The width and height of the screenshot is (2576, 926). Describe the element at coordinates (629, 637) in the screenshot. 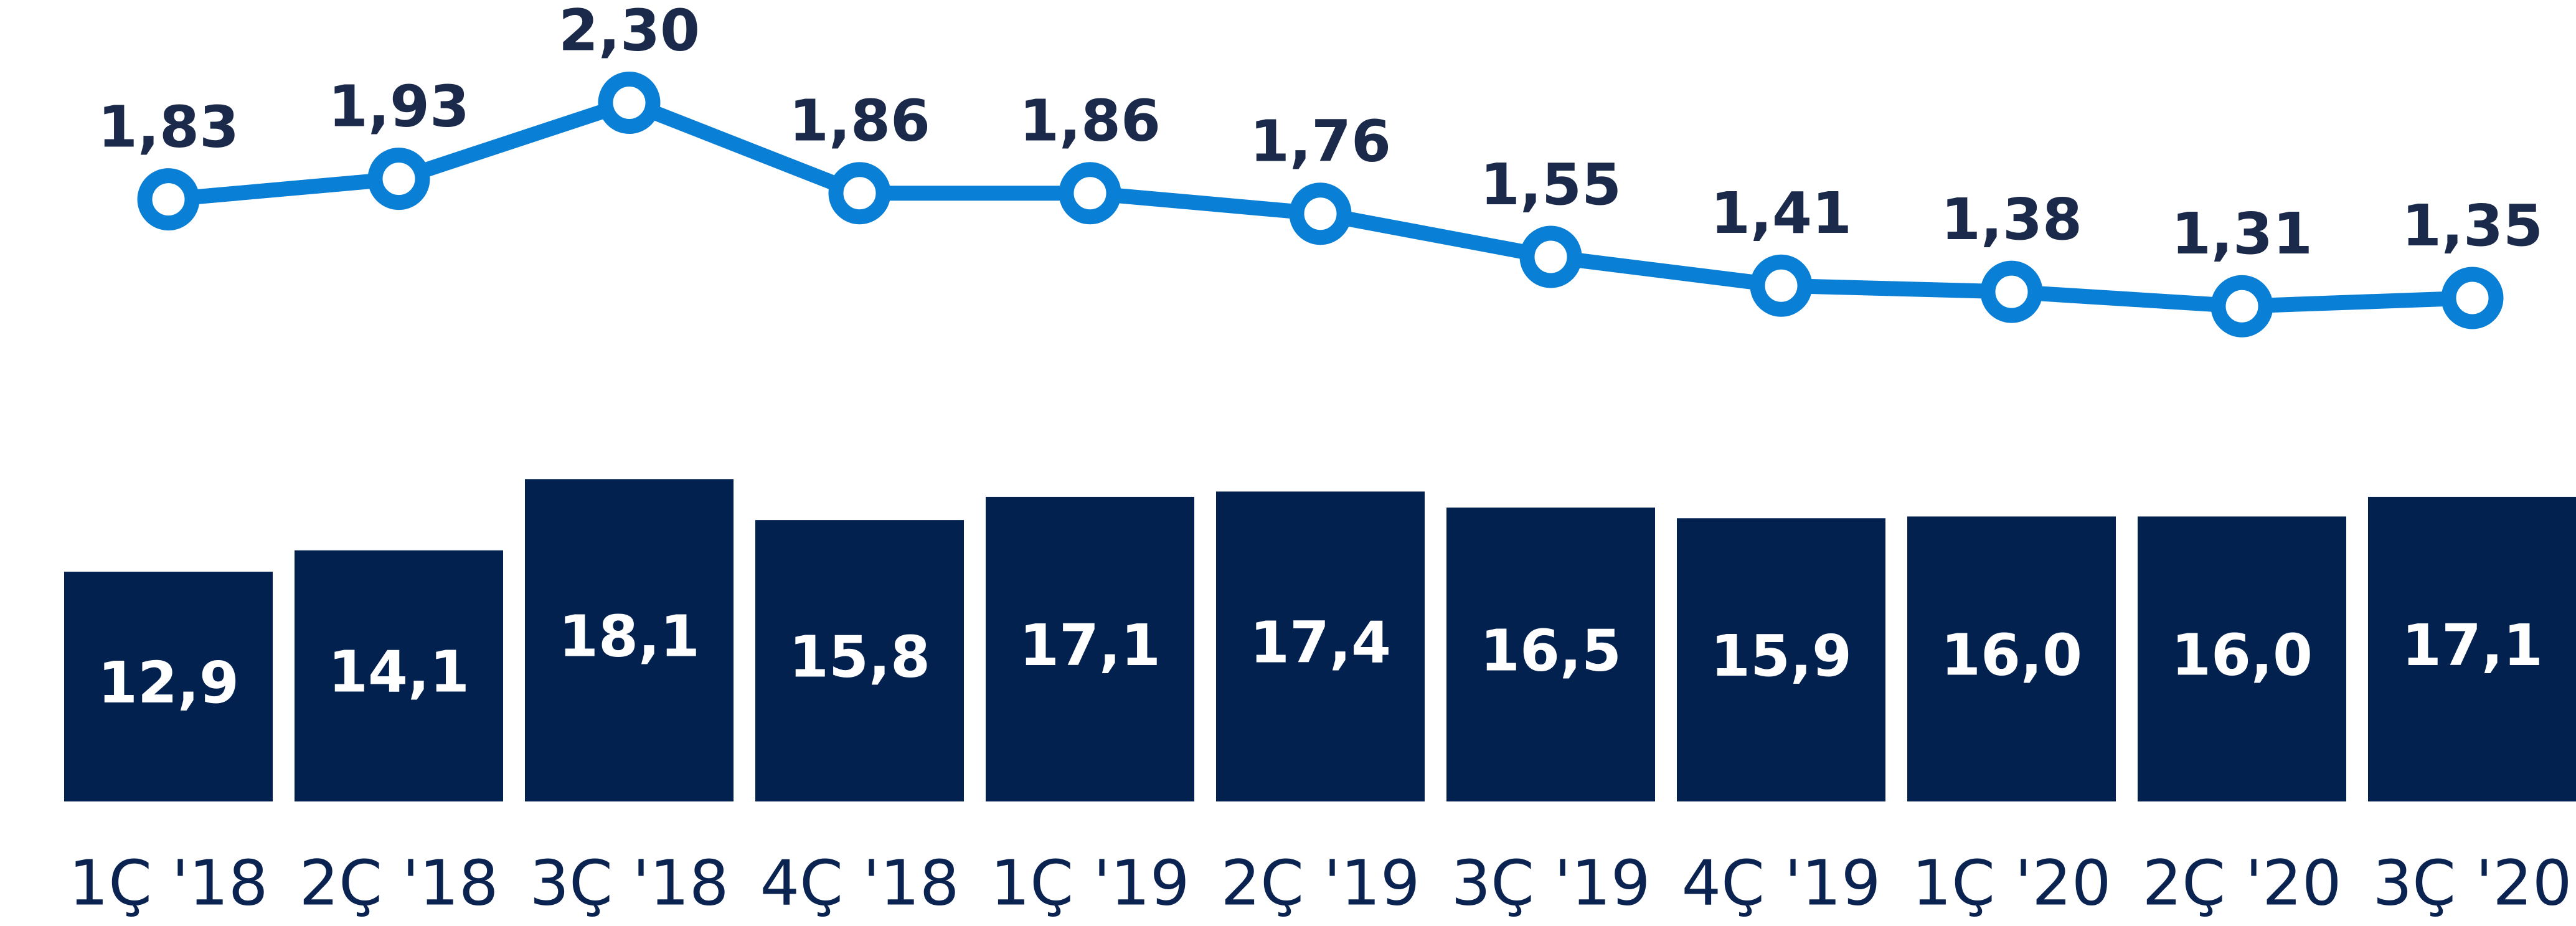

I see `bar-value-label: 18,1` at that location.